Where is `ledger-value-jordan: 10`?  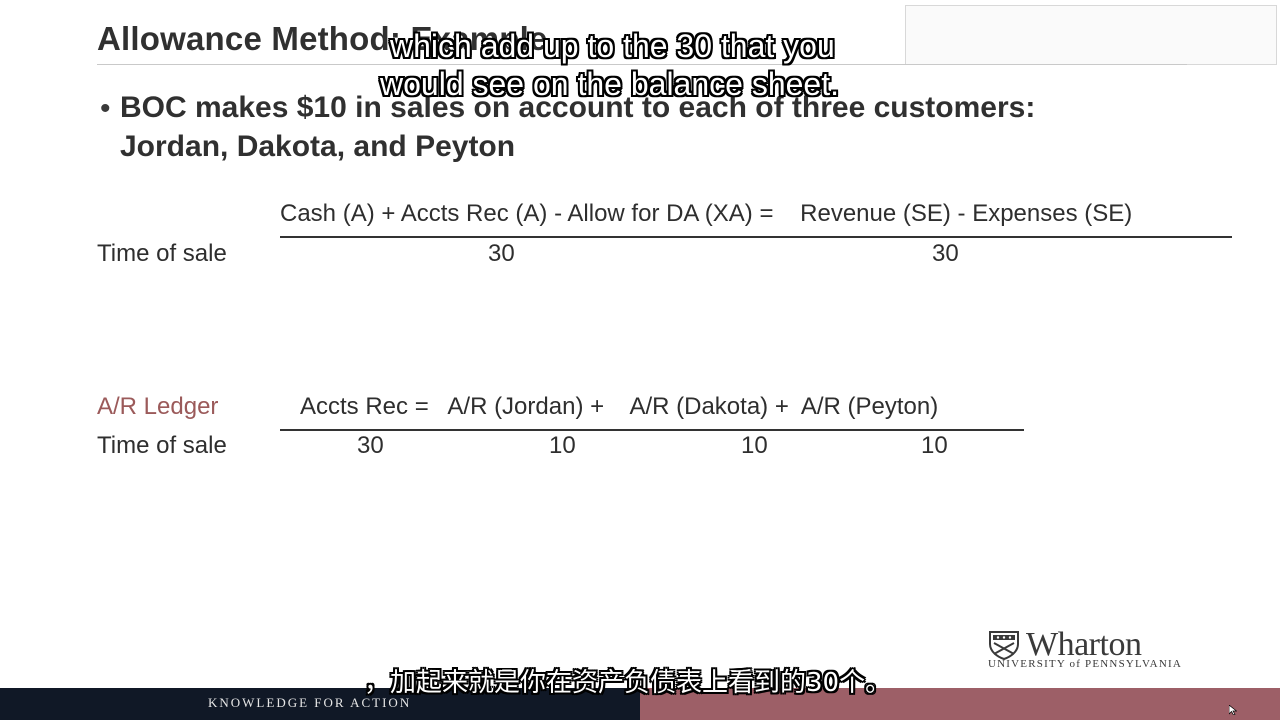
ledger-value-jordan: 10 is located at coordinates (562, 445).